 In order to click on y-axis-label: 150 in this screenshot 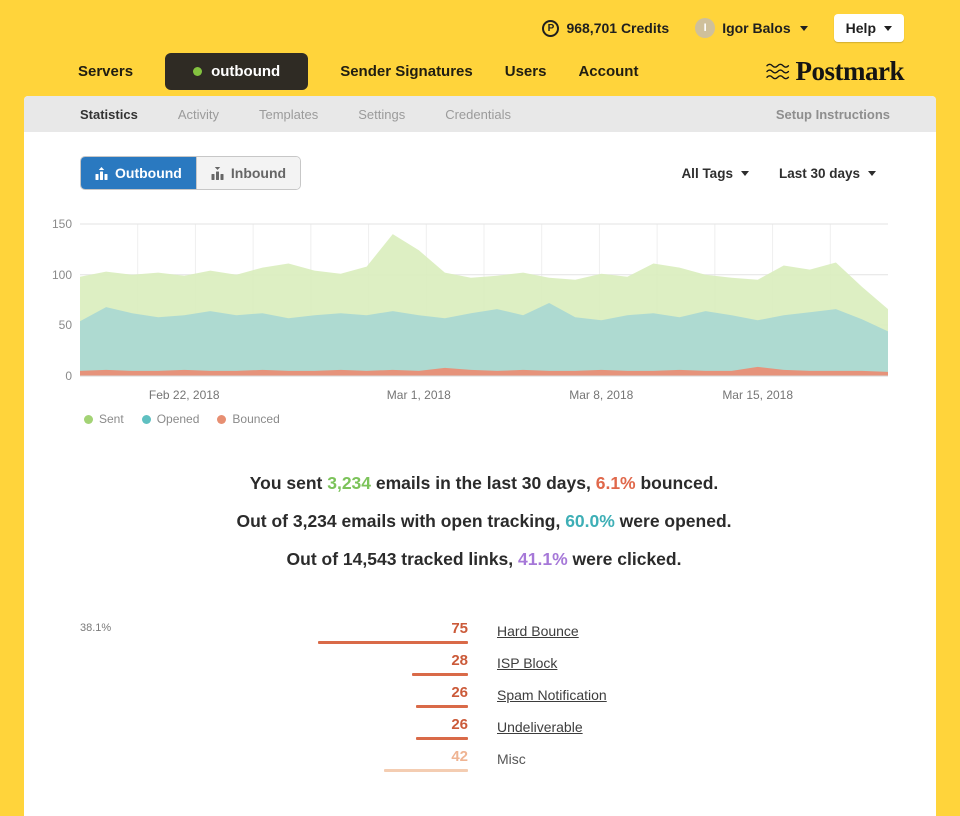, I will do `click(61, 224)`.